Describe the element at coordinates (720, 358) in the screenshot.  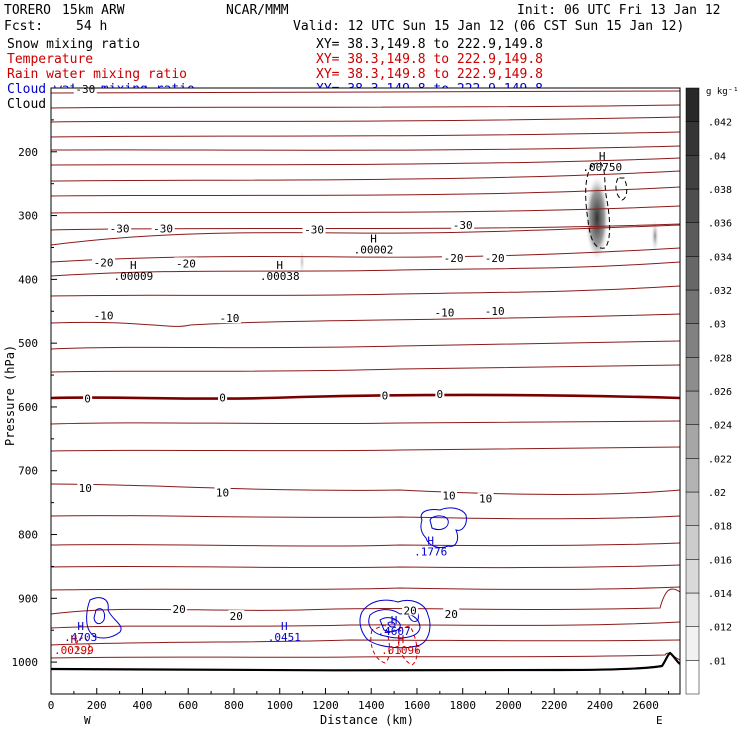
I see `colorbar-label: .028` at that location.